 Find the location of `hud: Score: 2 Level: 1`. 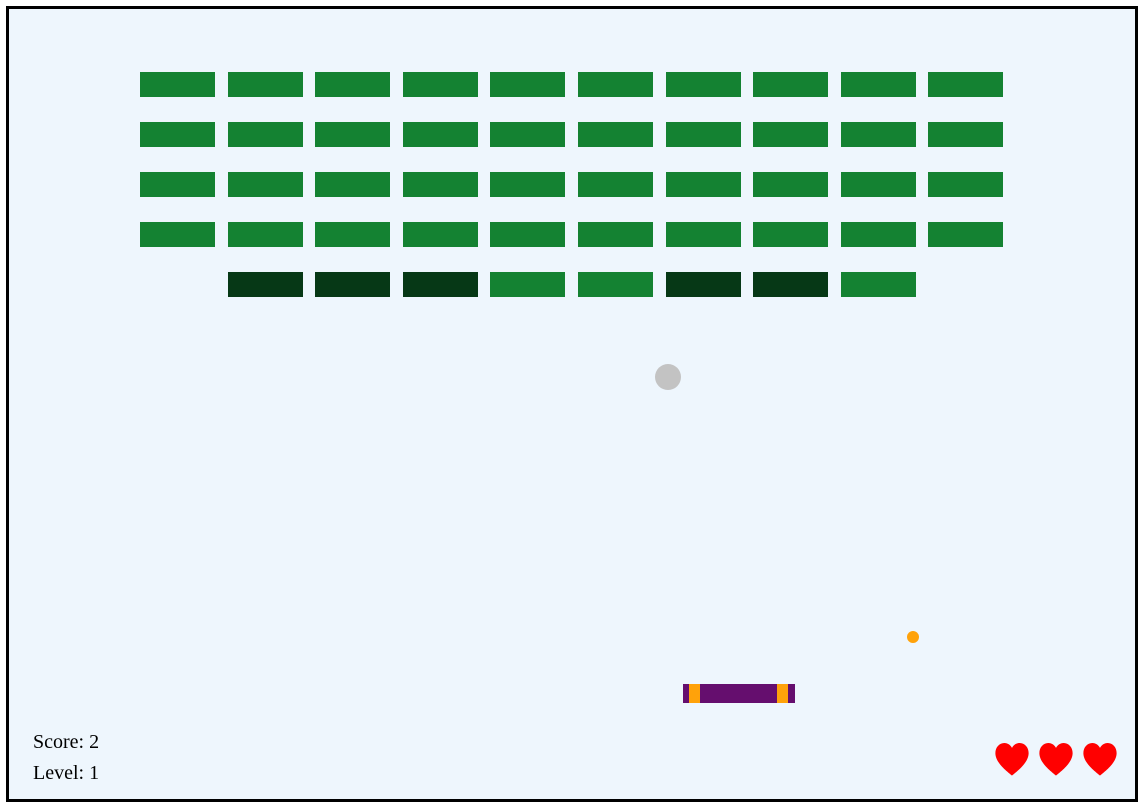

hud: Score: 2 Level: 1 is located at coordinates (66, 758).